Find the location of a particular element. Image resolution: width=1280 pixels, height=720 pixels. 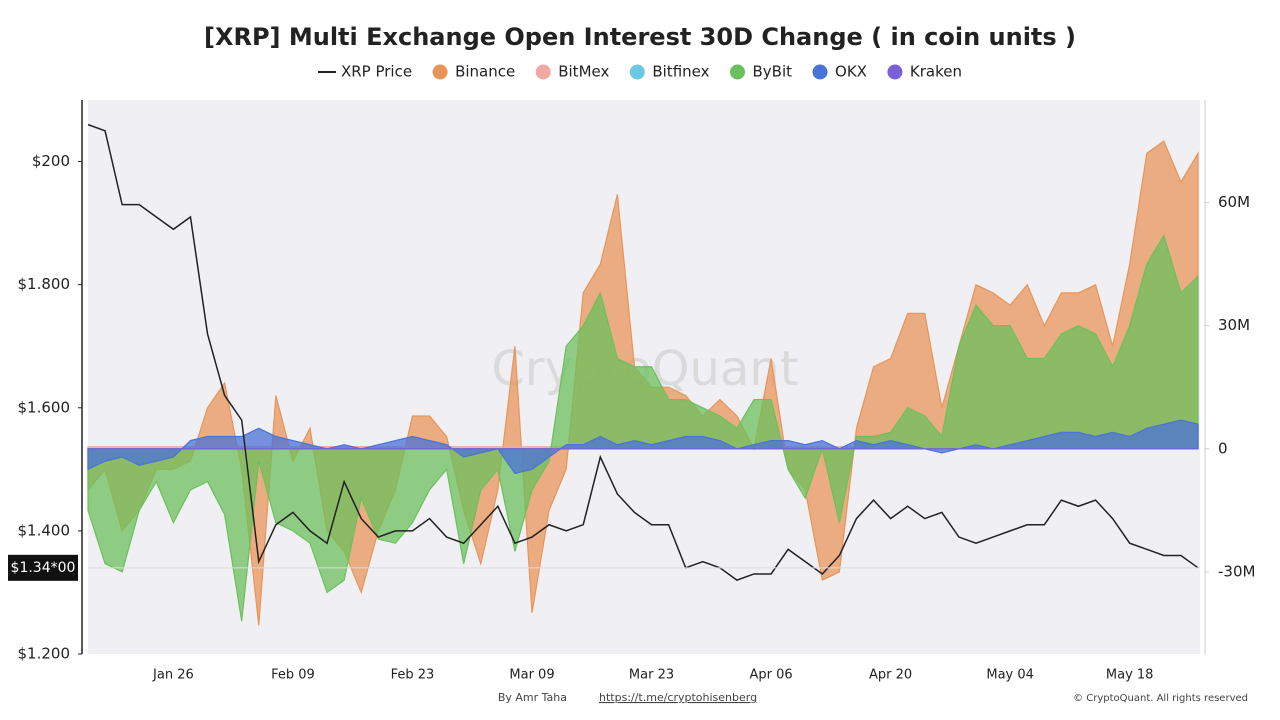

price-tag-bg is located at coordinates (43, 567).